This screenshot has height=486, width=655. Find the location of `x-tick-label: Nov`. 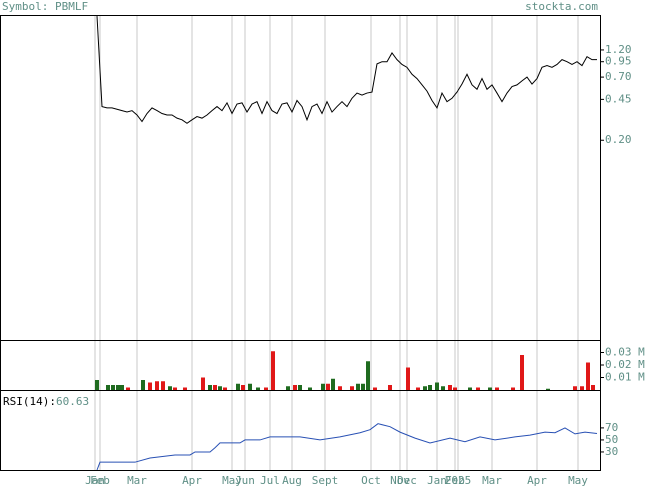

x-tick-label: Nov is located at coordinates (400, 480).